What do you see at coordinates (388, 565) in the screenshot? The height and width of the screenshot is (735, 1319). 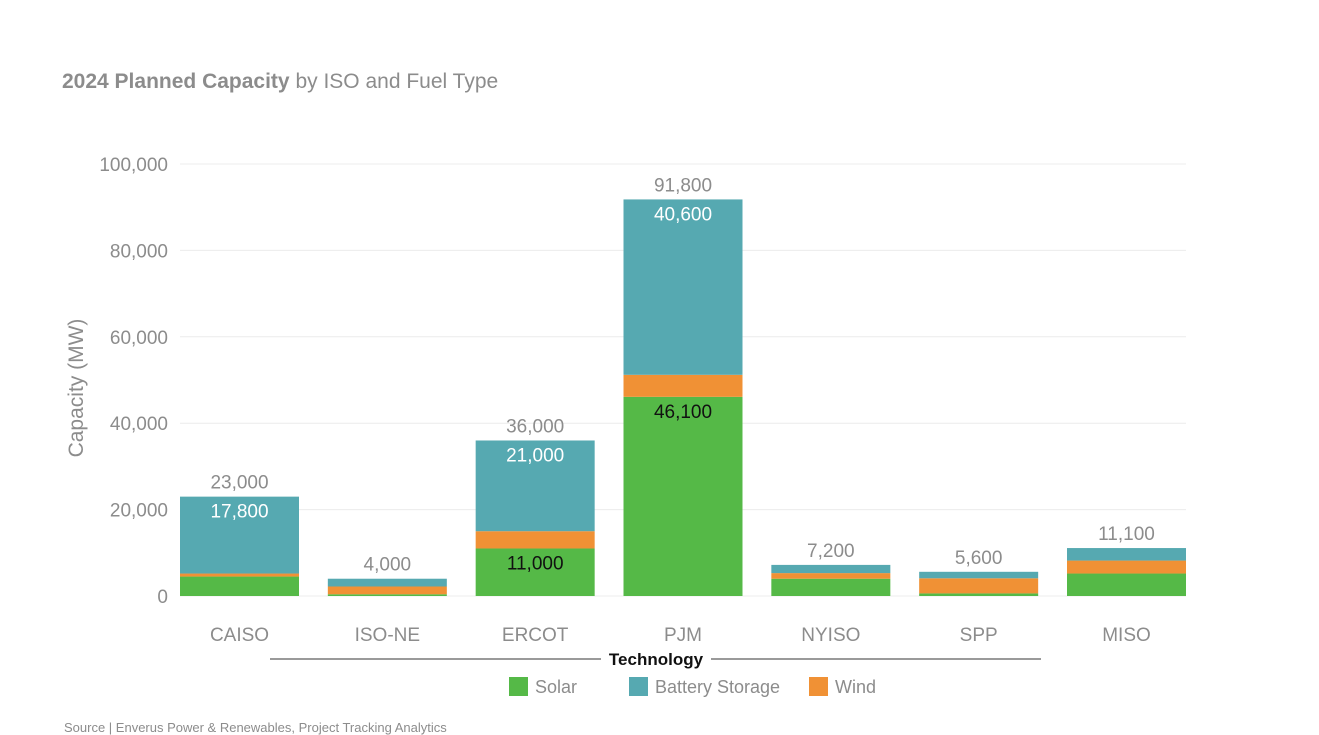 I see `total-label: 4,000` at bounding box center [388, 565].